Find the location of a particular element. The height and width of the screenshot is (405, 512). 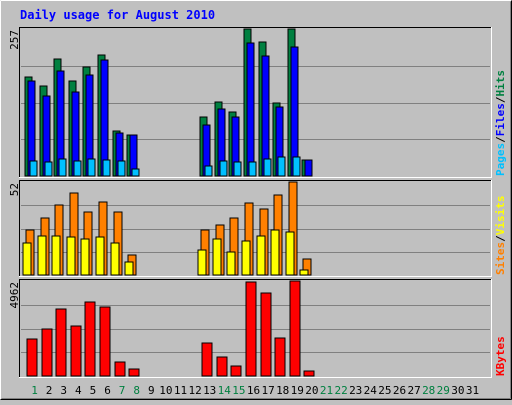

day-label-6: 6 is located at coordinates (107, 390).